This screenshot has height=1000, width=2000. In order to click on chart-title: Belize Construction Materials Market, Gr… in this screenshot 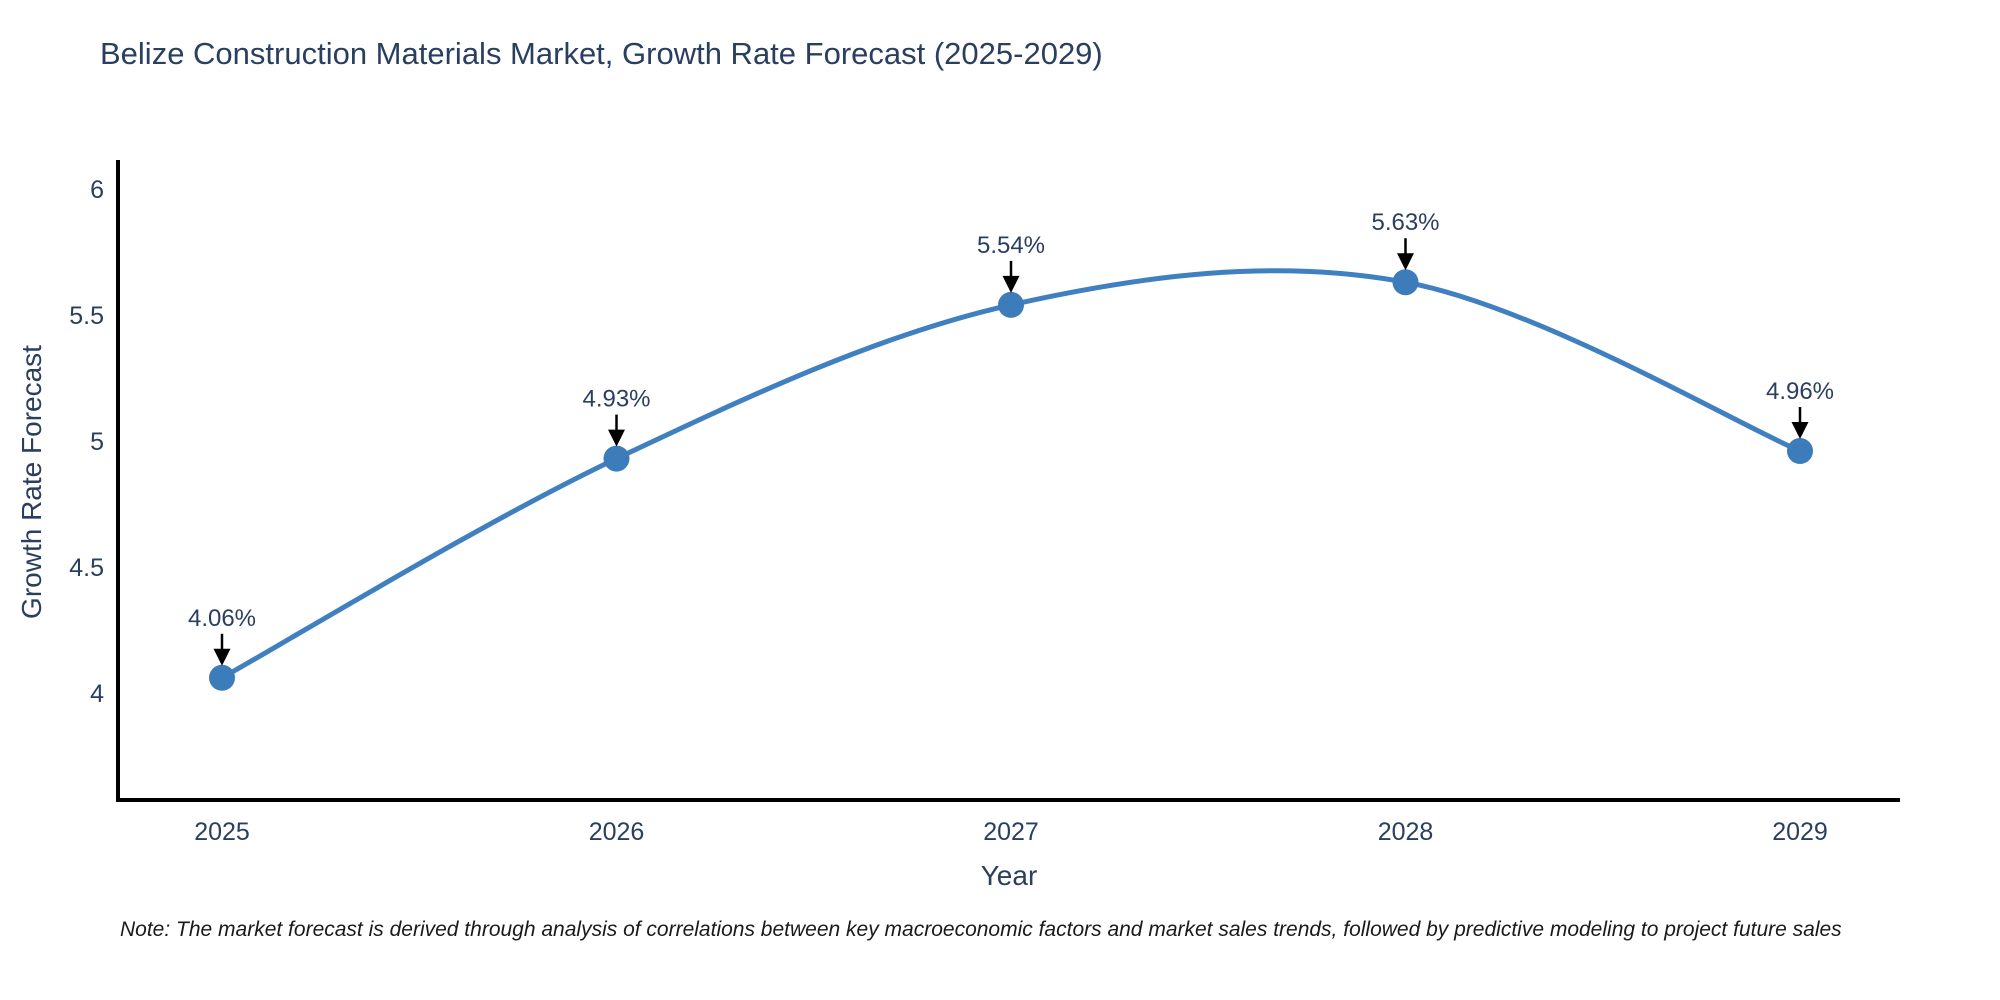, I will do `click(601, 53)`.